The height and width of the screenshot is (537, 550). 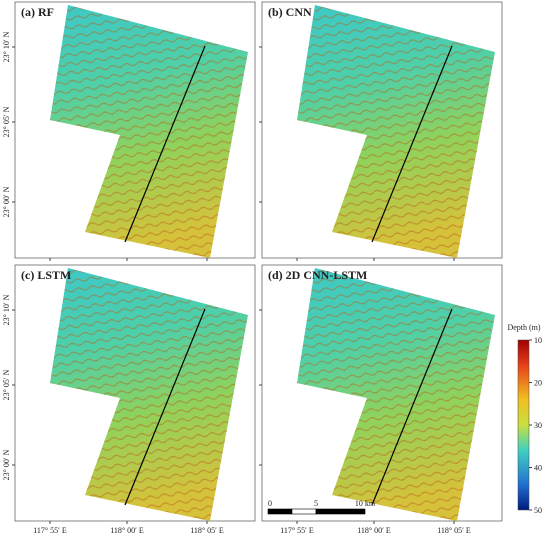 I want to click on colorbar-tick-label: 50, so click(x=538, y=510).